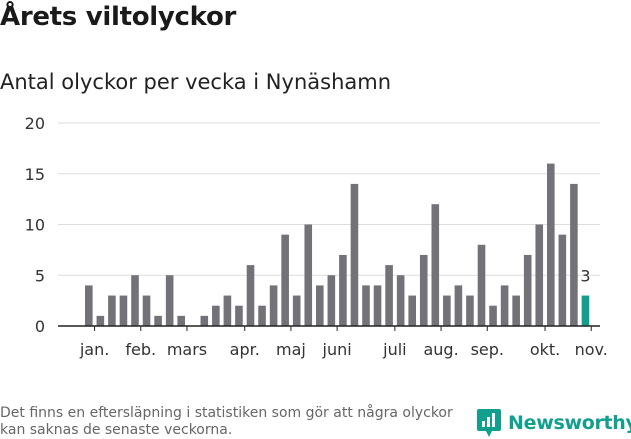 Image resolution: width=631 pixels, height=439 pixels. Describe the element at coordinates (94, 349) in the screenshot. I see `x-tick-label: jan.` at that location.